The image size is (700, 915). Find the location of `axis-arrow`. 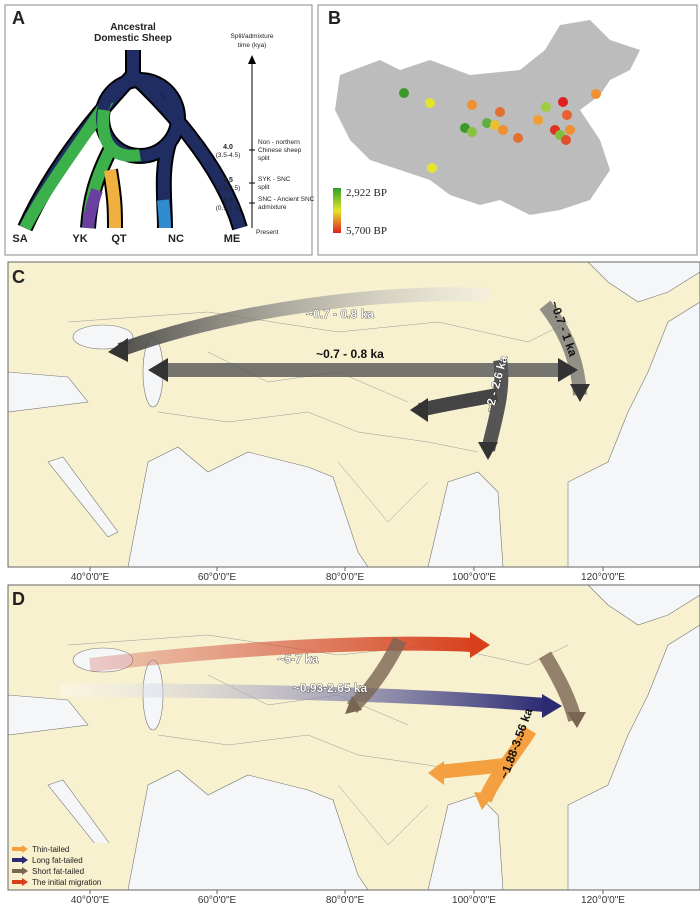

axis-arrow is located at coordinates (252, 59).